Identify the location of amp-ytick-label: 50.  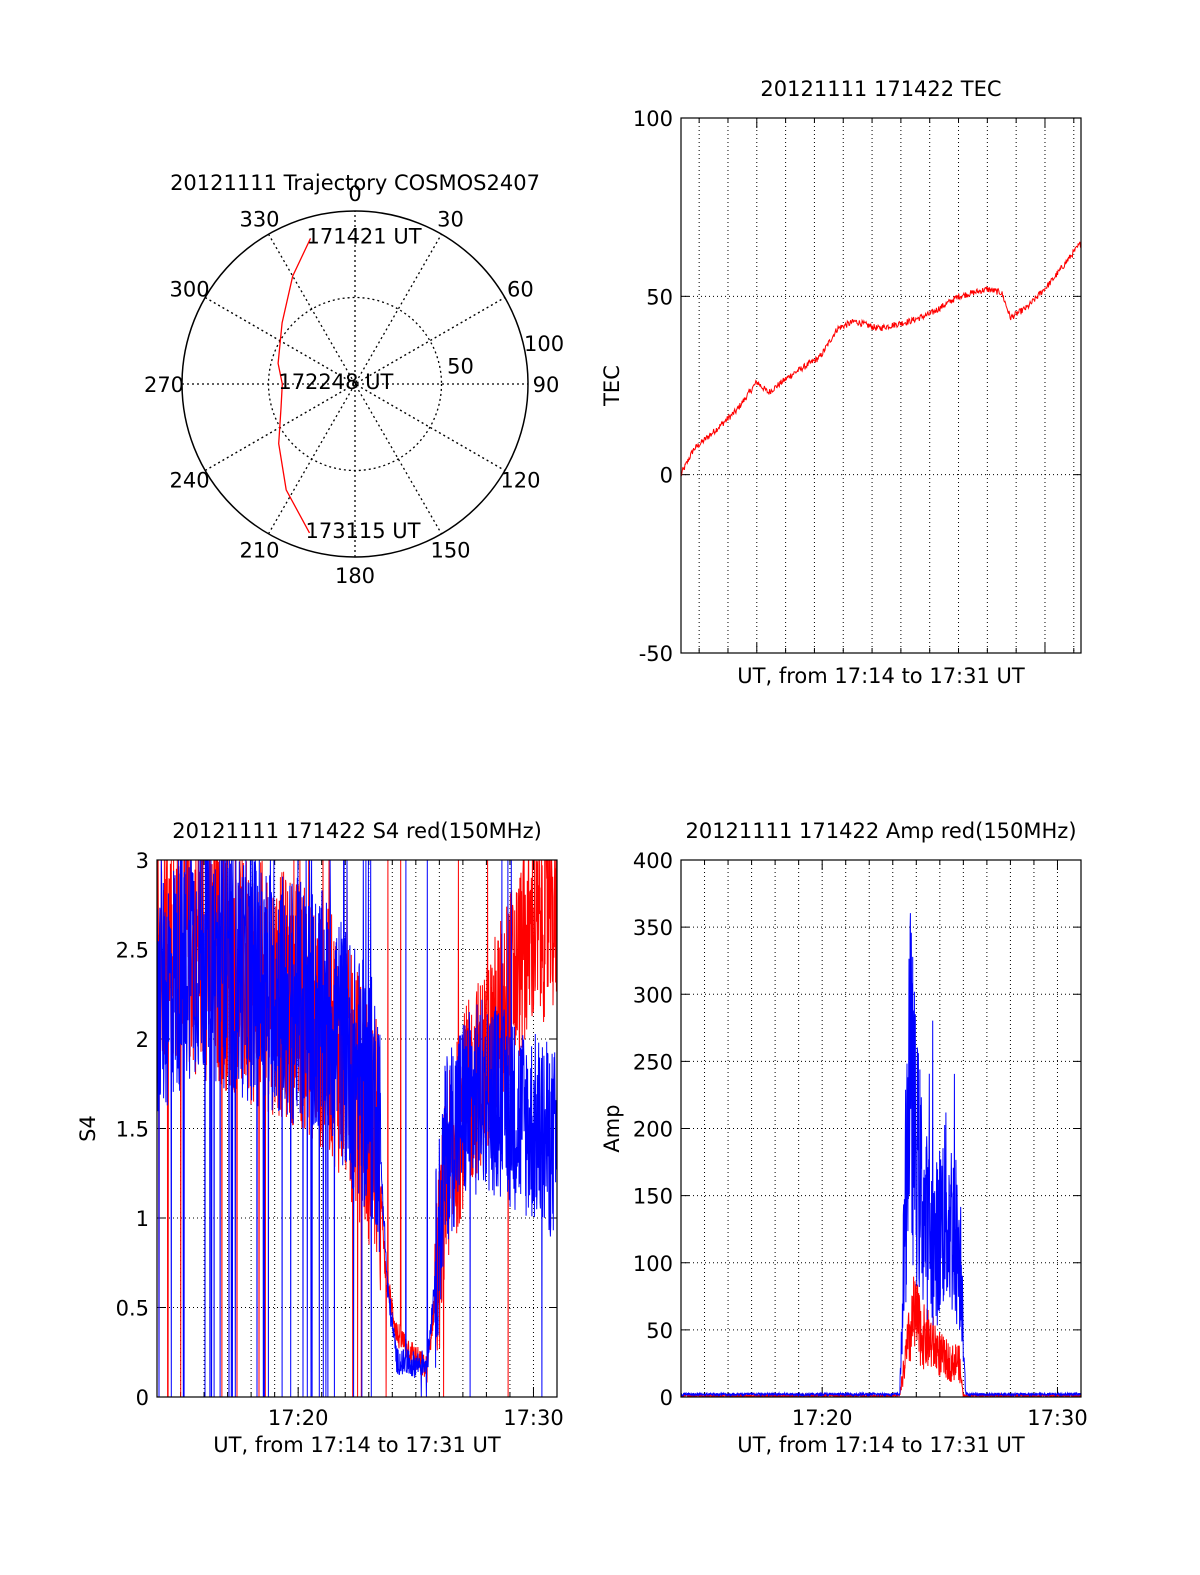
(659, 1331).